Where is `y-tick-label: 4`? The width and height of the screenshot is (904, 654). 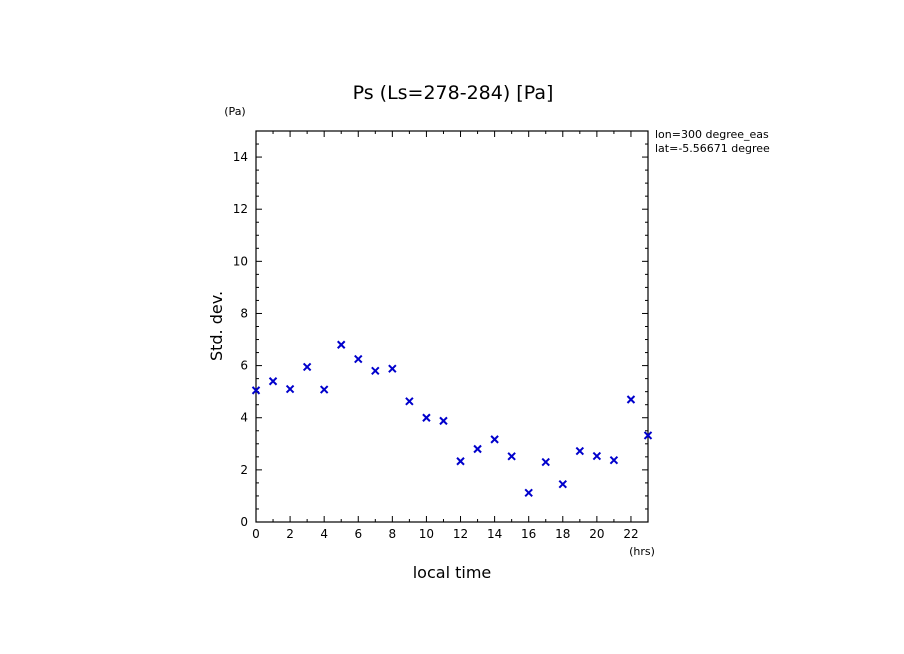 y-tick-label: 4 is located at coordinates (244, 418).